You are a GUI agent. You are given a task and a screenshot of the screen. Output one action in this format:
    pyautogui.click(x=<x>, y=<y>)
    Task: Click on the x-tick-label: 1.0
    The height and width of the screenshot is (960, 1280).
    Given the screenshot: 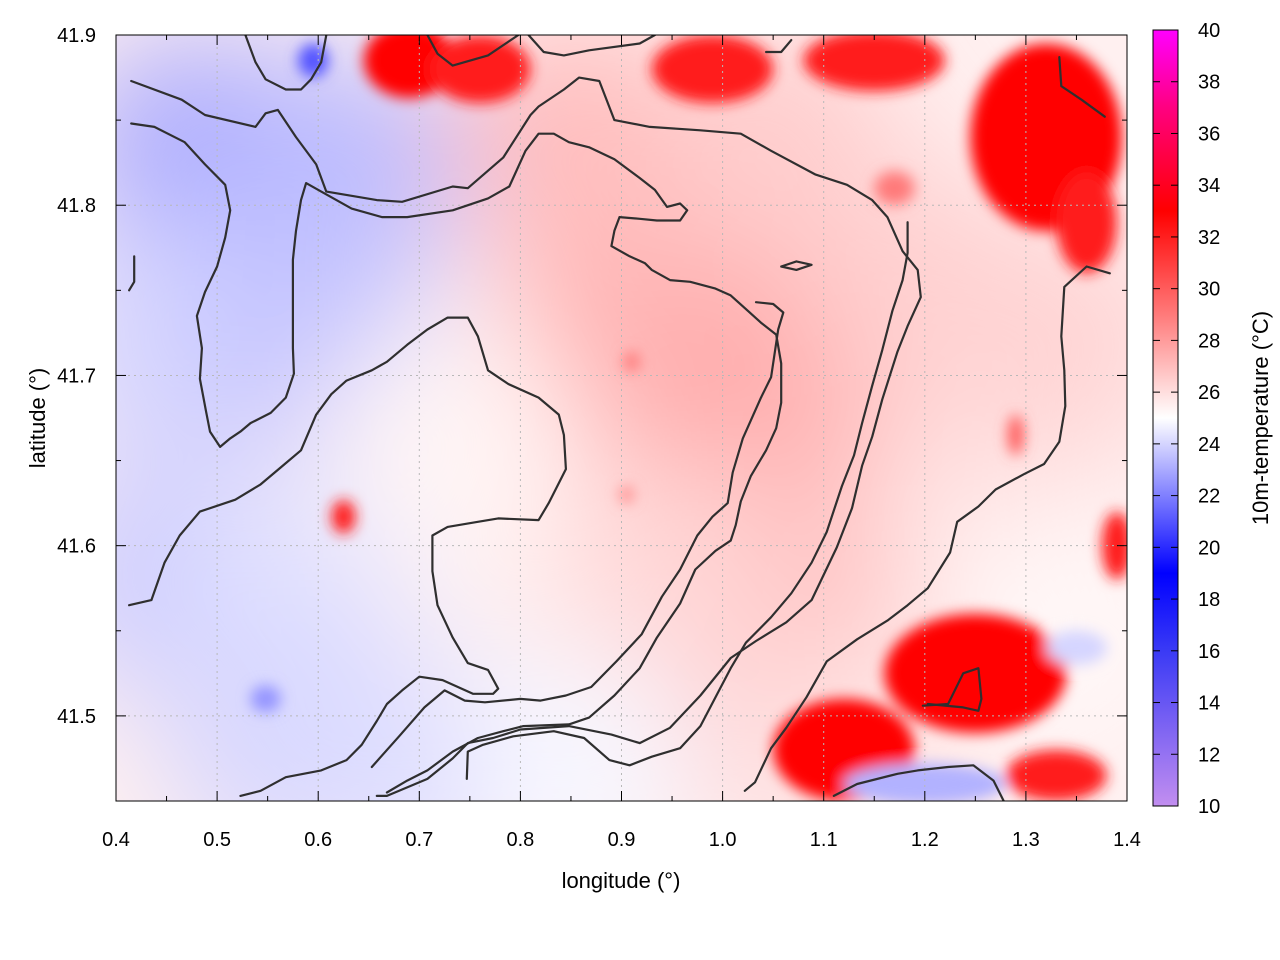 What is the action you would take?
    pyautogui.click(x=723, y=840)
    